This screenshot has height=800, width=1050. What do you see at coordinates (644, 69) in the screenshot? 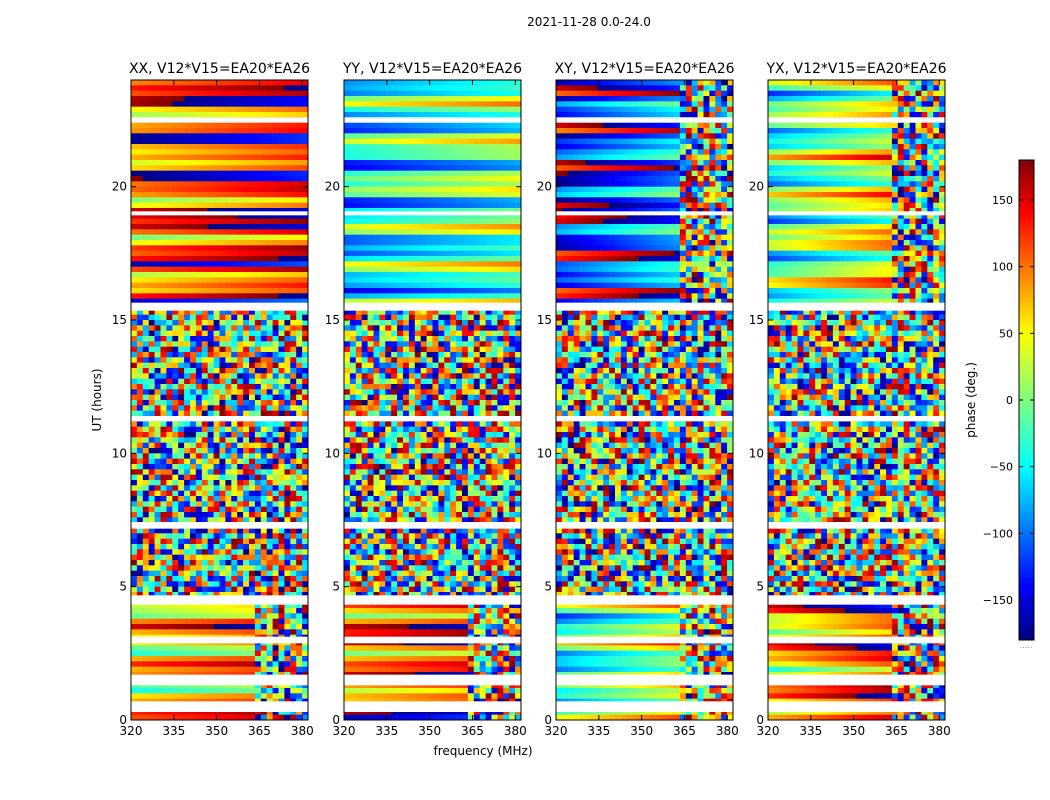
I see `panel-title: XY, V12*V15=EA20*EA26` at bounding box center [644, 69].